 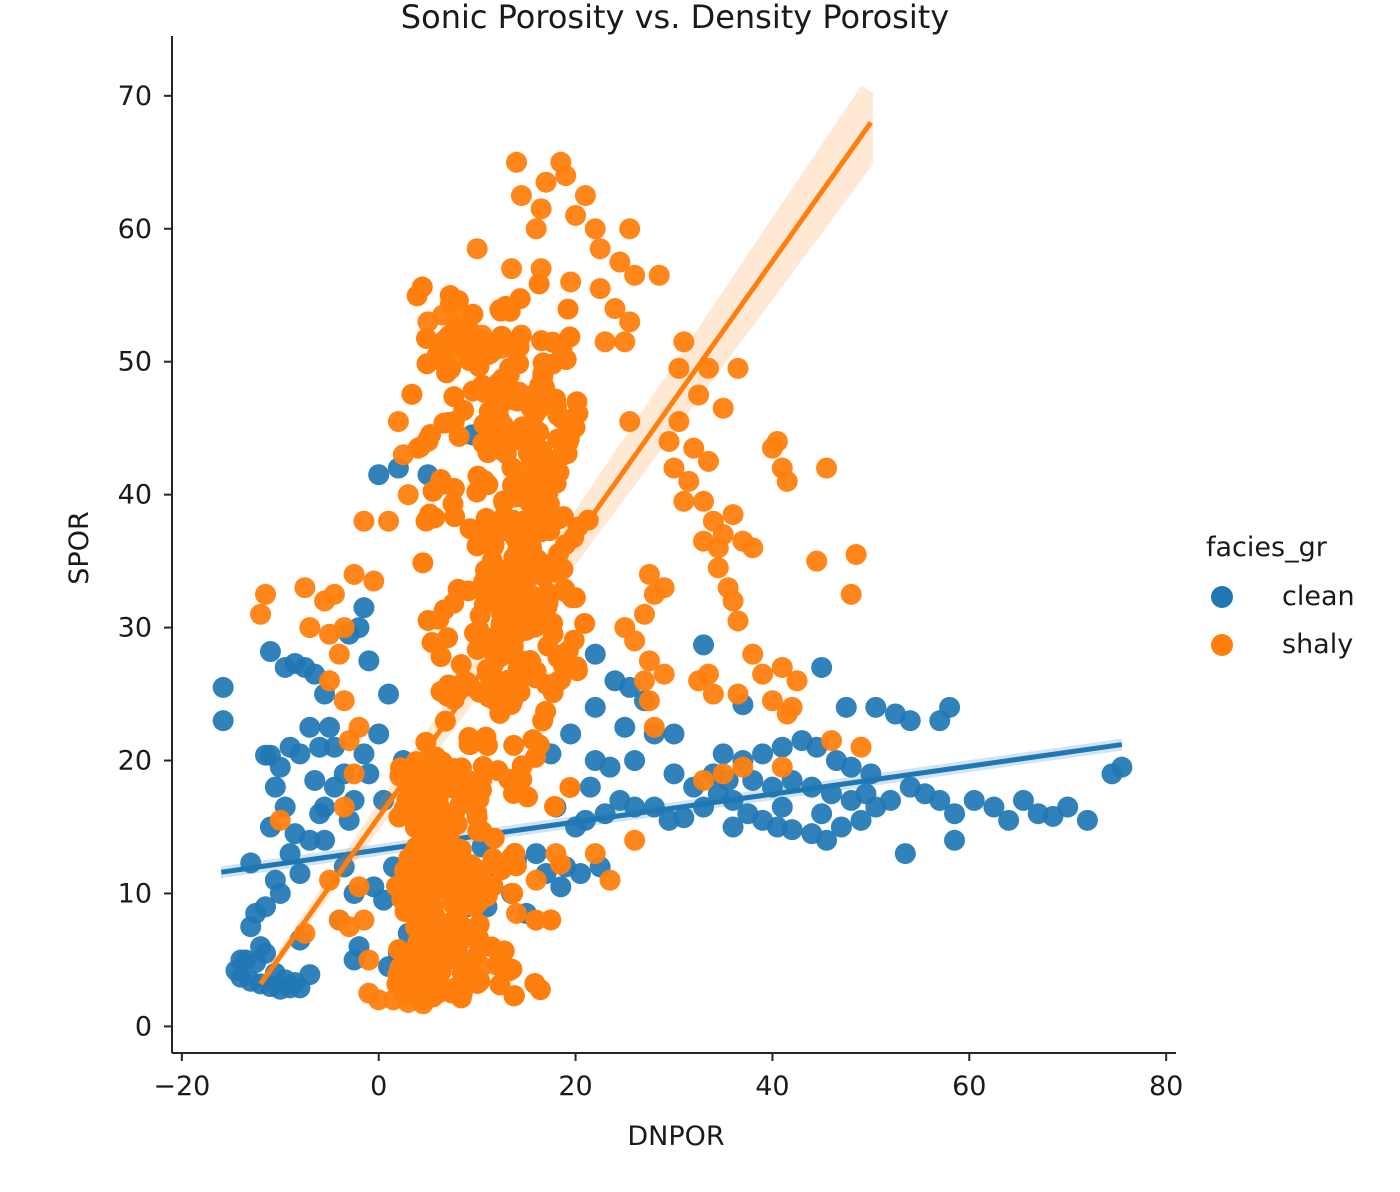 What do you see at coordinates (1222, 645) in the screenshot?
I see `legend-marker-shaly` at bounding box center [1222, 645].